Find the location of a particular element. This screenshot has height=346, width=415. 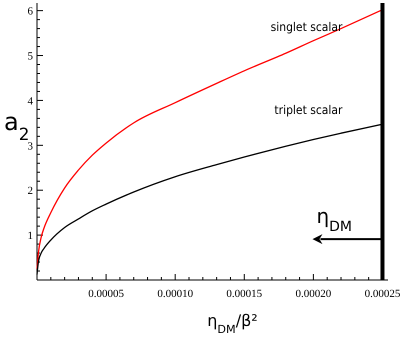

x-tick-label: 0.00005 is located at coordinates (106, 294).